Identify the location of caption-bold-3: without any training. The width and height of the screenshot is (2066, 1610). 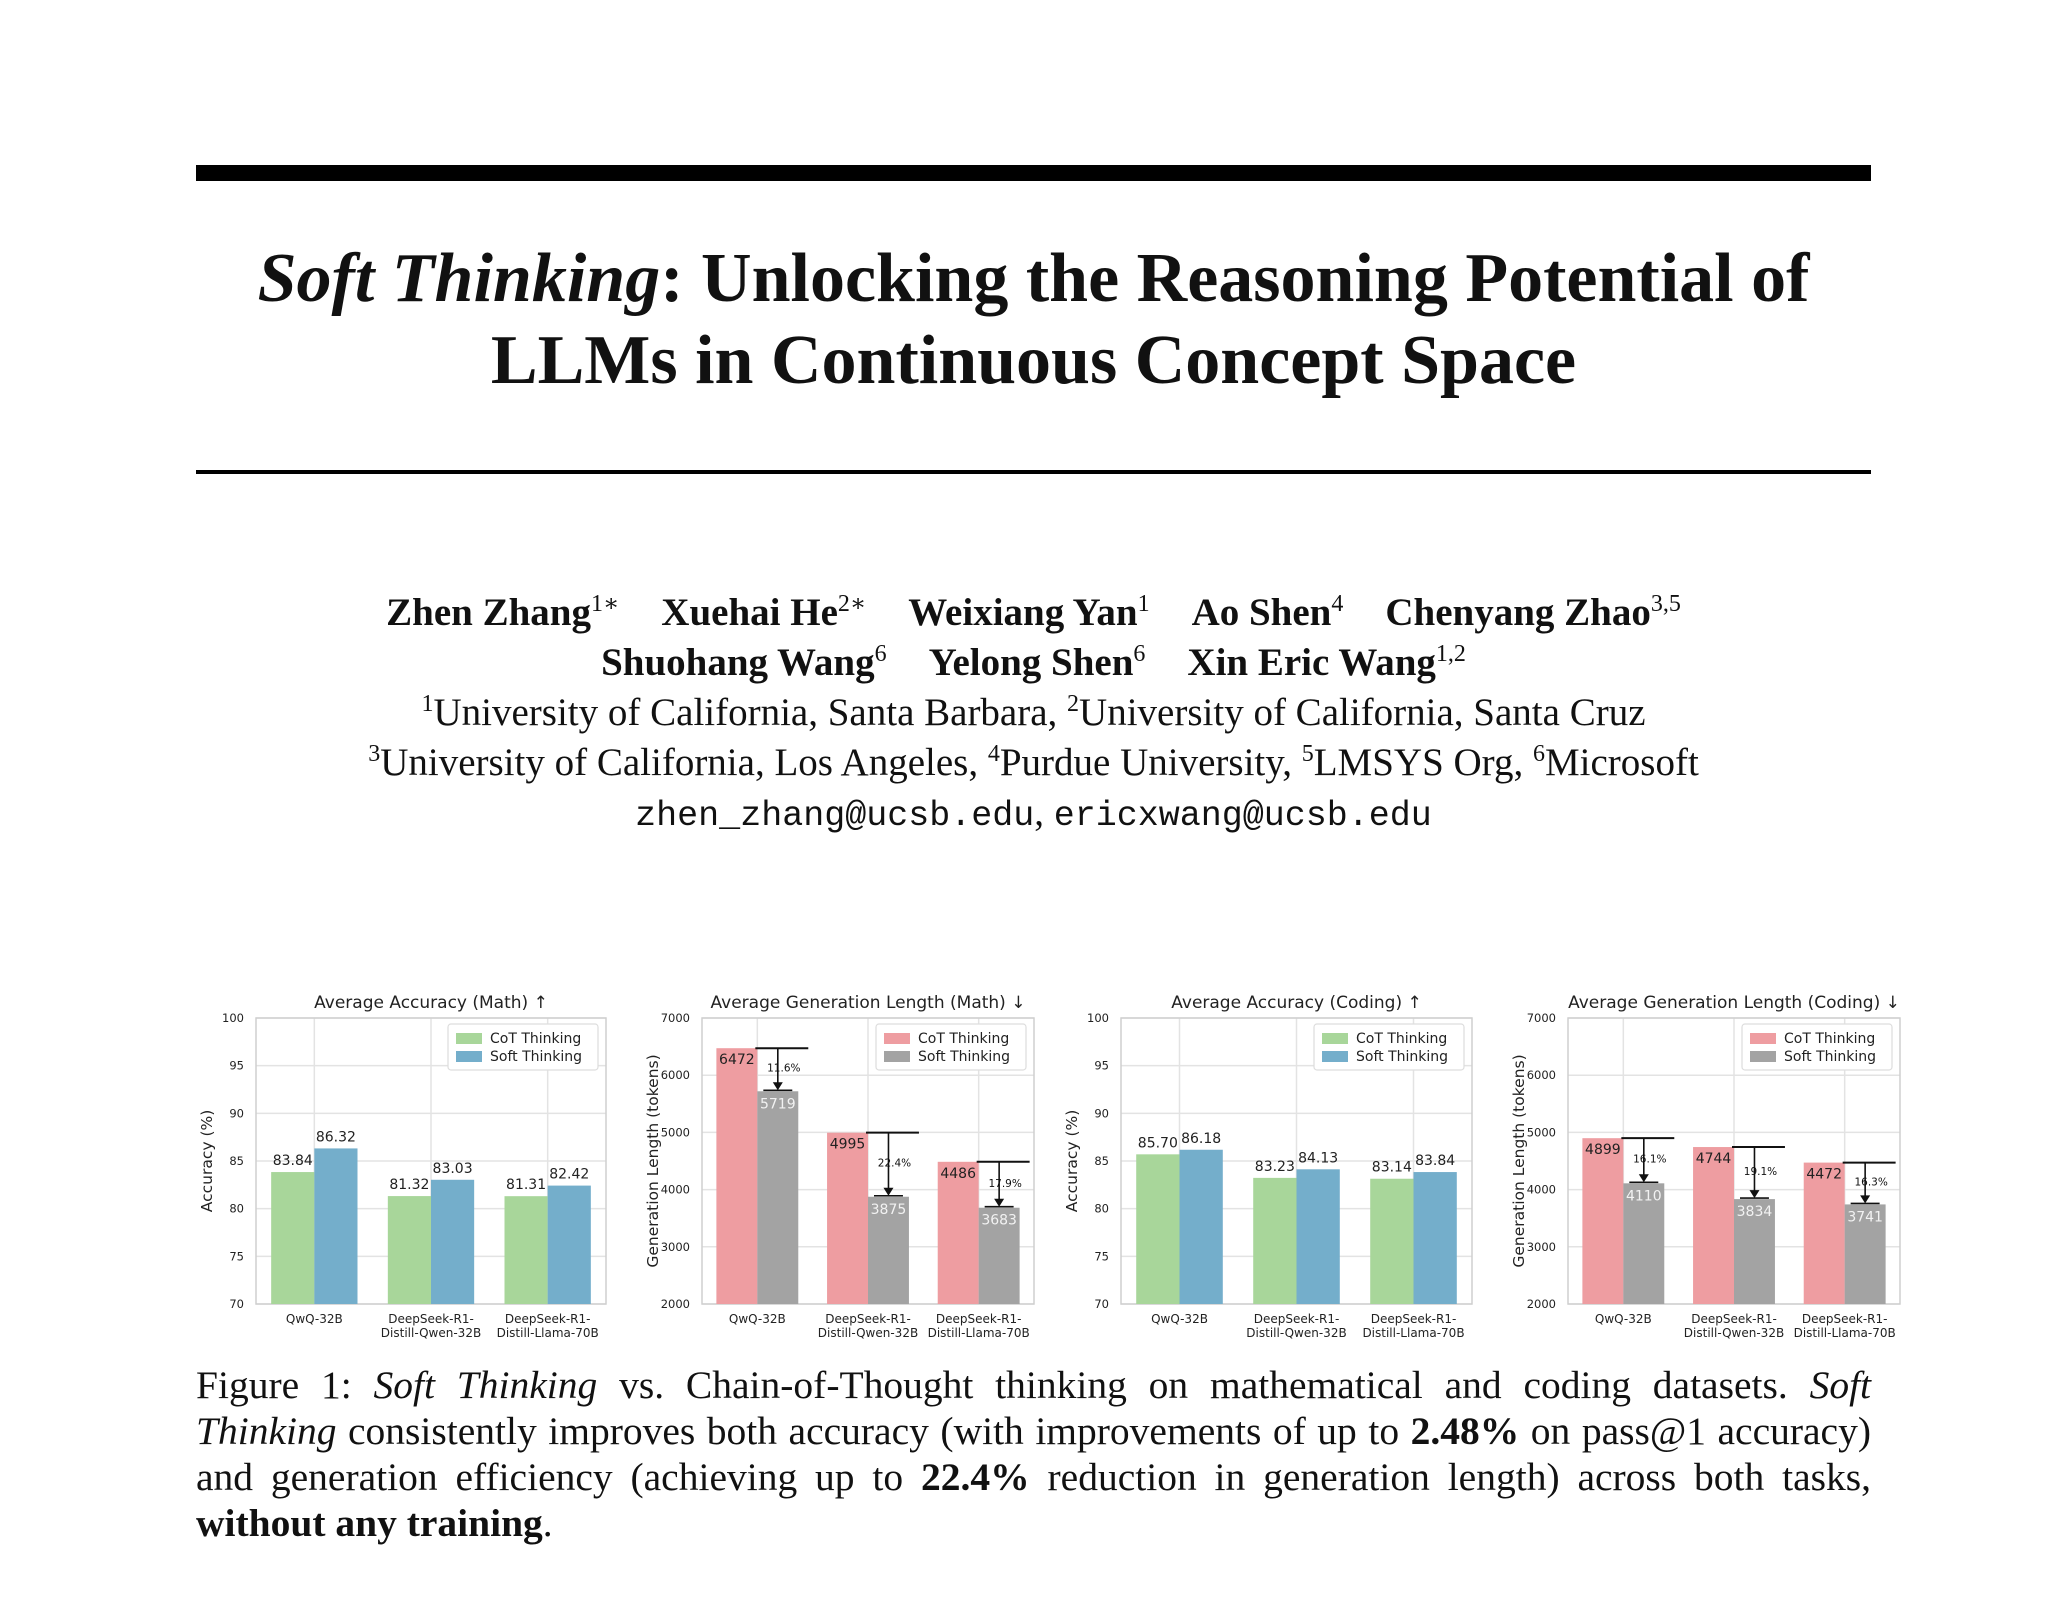
(369, 1523).